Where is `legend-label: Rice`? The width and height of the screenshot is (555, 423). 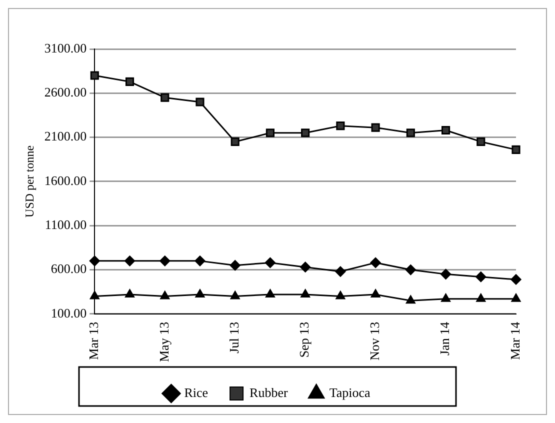
legend-label: Rice is located at coordinates (196, 392).